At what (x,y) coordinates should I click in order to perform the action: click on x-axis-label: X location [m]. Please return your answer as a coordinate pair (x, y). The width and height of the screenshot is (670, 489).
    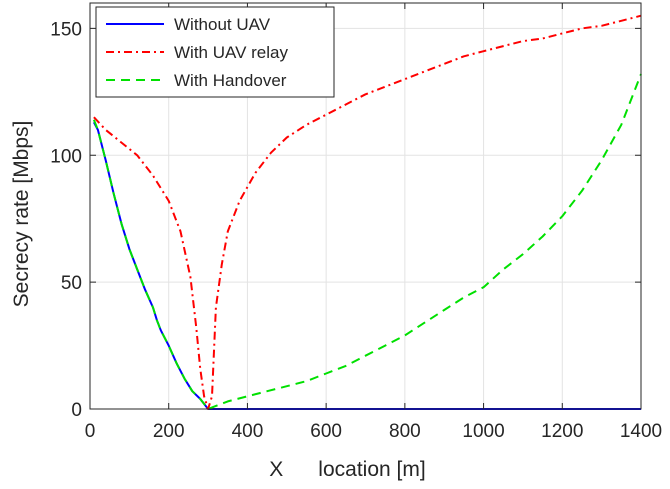
    Looking at the image, I should click on (347, 469).